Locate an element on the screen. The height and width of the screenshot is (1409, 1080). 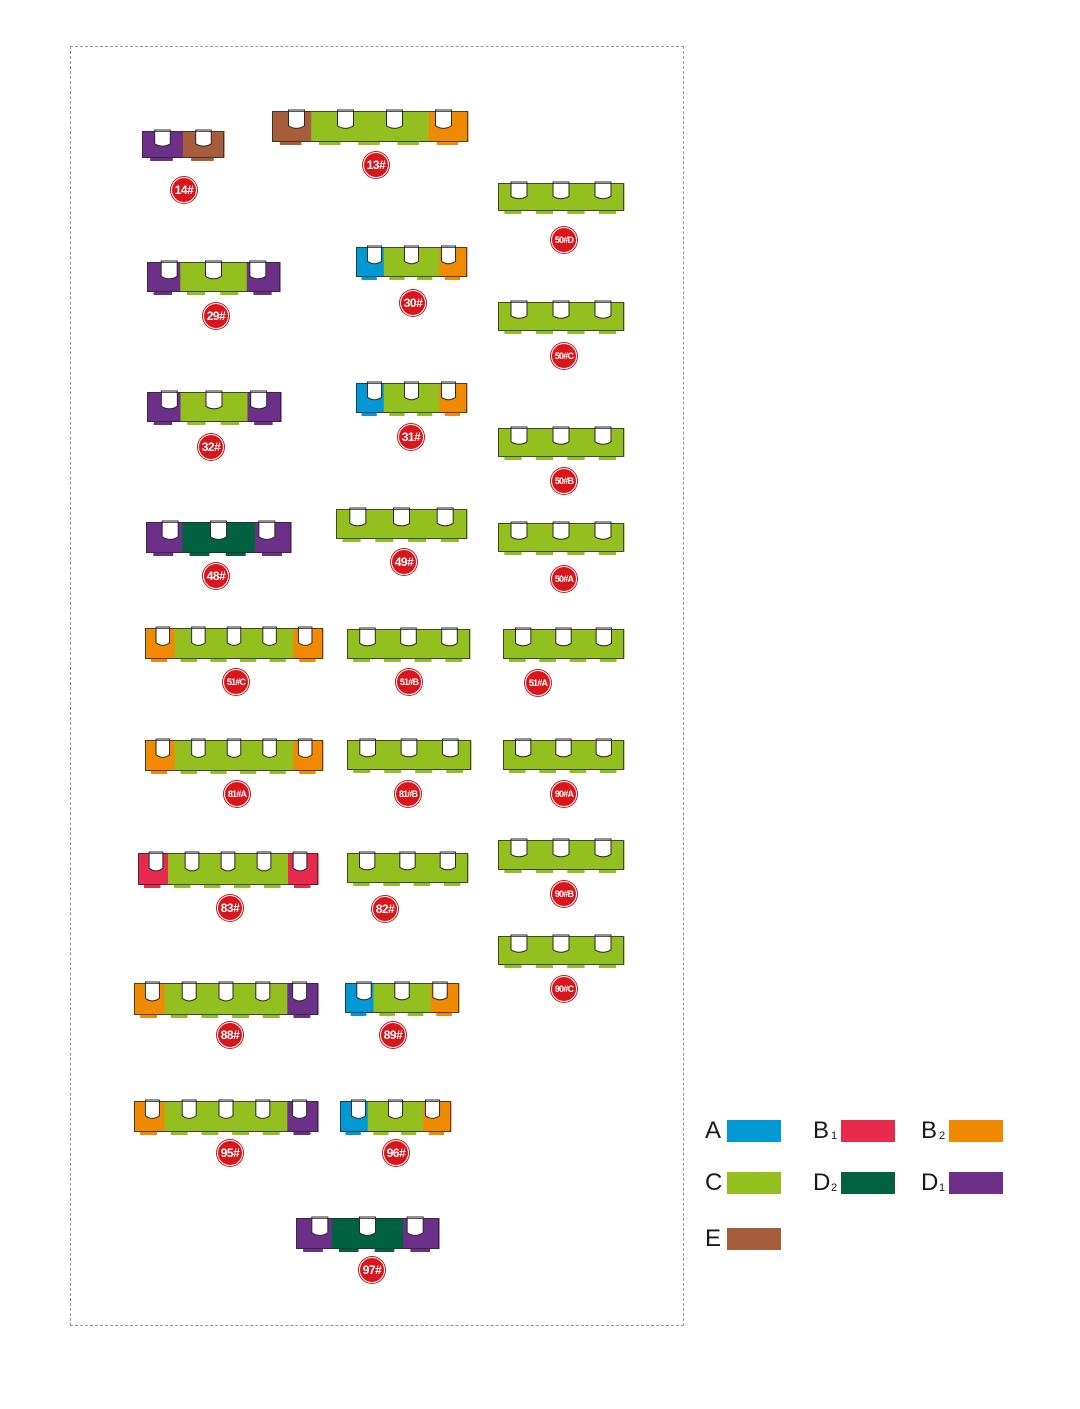
building-b82 is located at coordinates (408, 868).